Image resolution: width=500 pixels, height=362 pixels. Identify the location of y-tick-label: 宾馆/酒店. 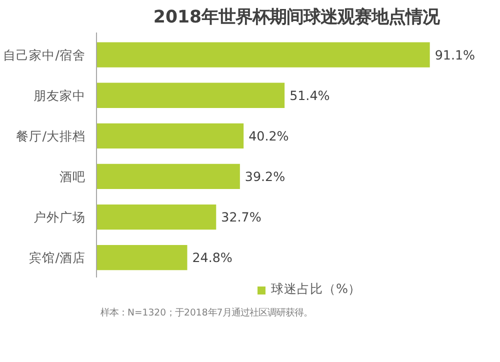
(57, 258).